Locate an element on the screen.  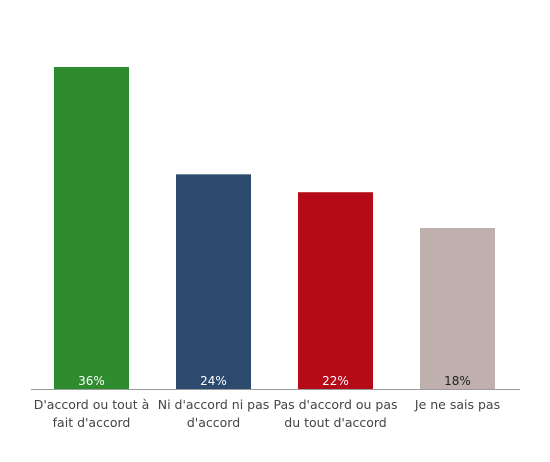
category-label-2-line-1: Ni d'accord ni pas is located at coordinates (214, 404).